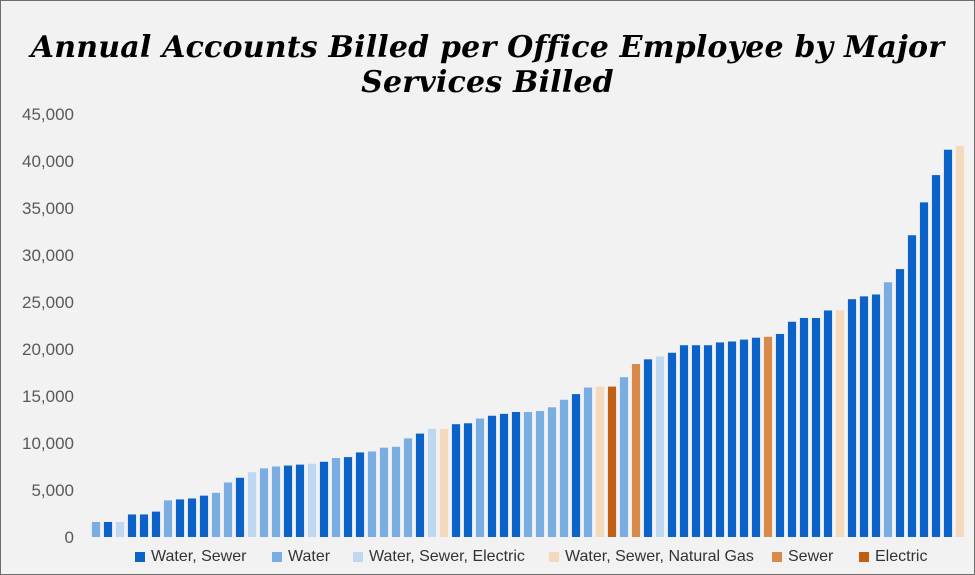  I want to click on y-tick-label: 25,000, so click(48, 302).